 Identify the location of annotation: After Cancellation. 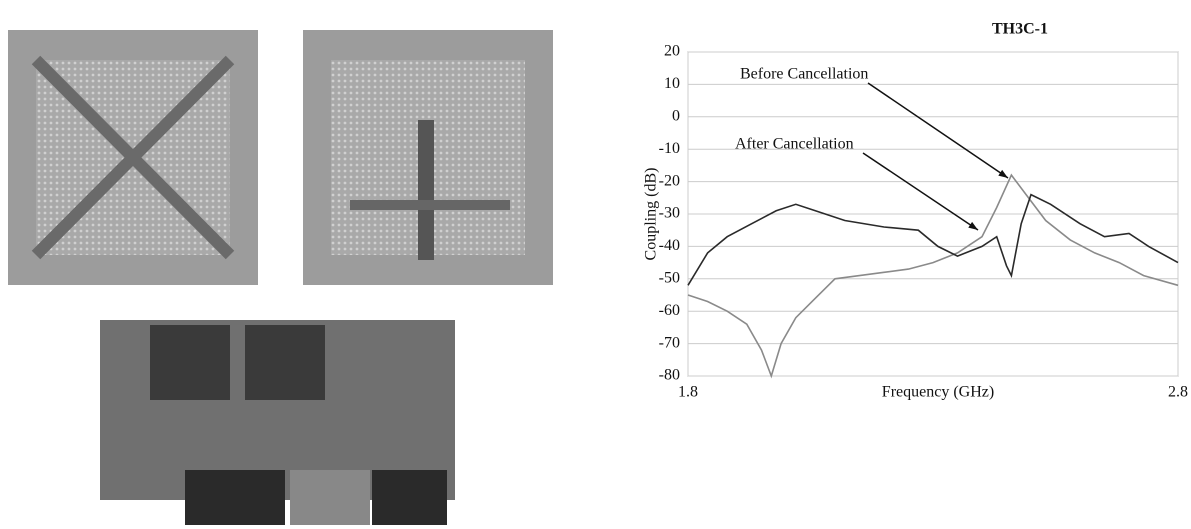
(794, 144).